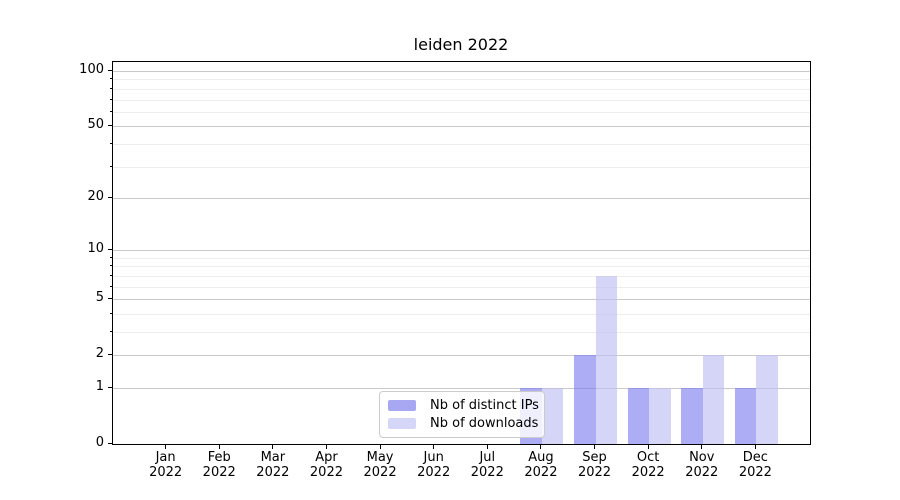 This screenshot has width=900, height=500. I want to click on x-tick-label: Aug 2022, so click(541, 465).